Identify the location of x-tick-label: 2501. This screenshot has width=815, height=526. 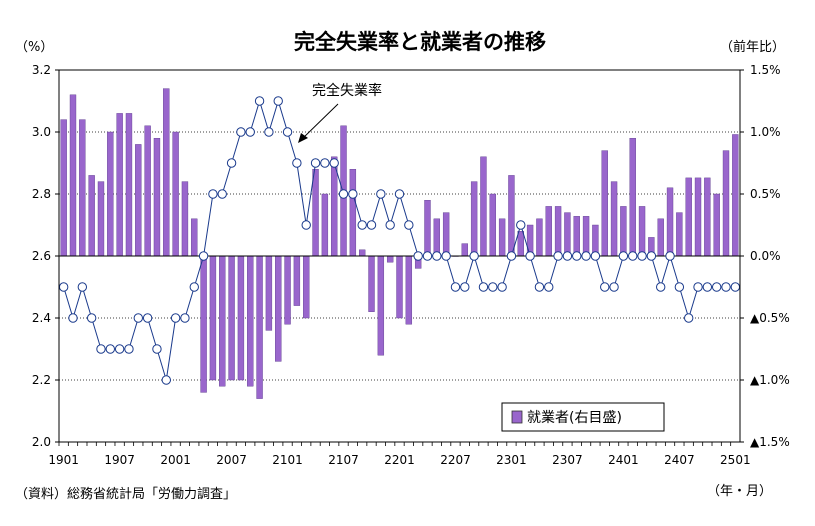
(735, 460).